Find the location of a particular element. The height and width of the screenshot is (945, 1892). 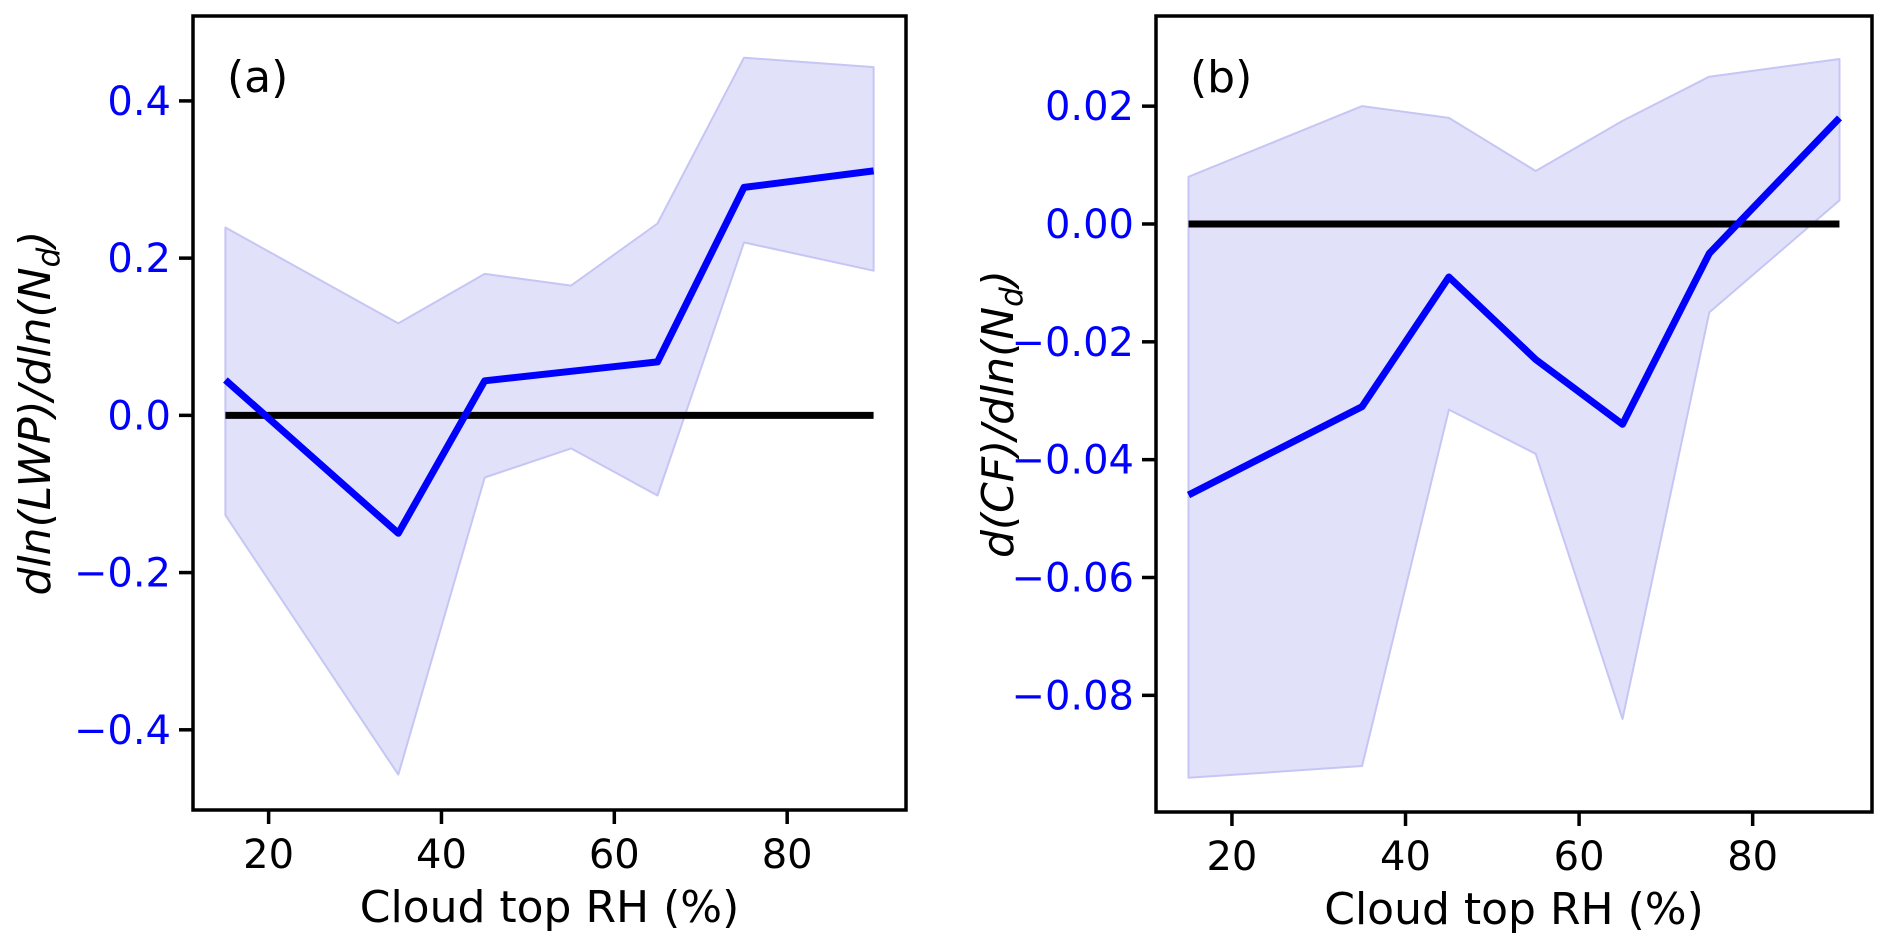

y-tick-label: −0.08 is located at coordinates (1072, 696).